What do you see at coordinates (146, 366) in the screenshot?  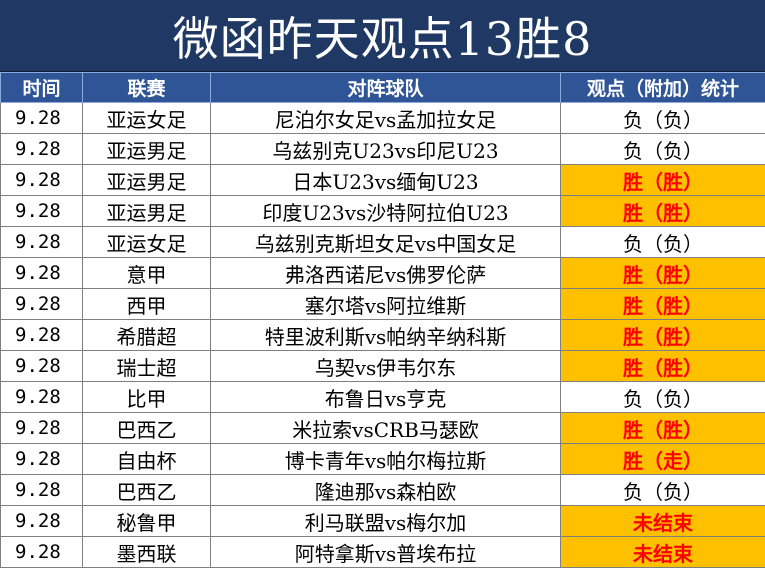 I see `league-cell: 瑞士超` at bounding box center [146, 366].